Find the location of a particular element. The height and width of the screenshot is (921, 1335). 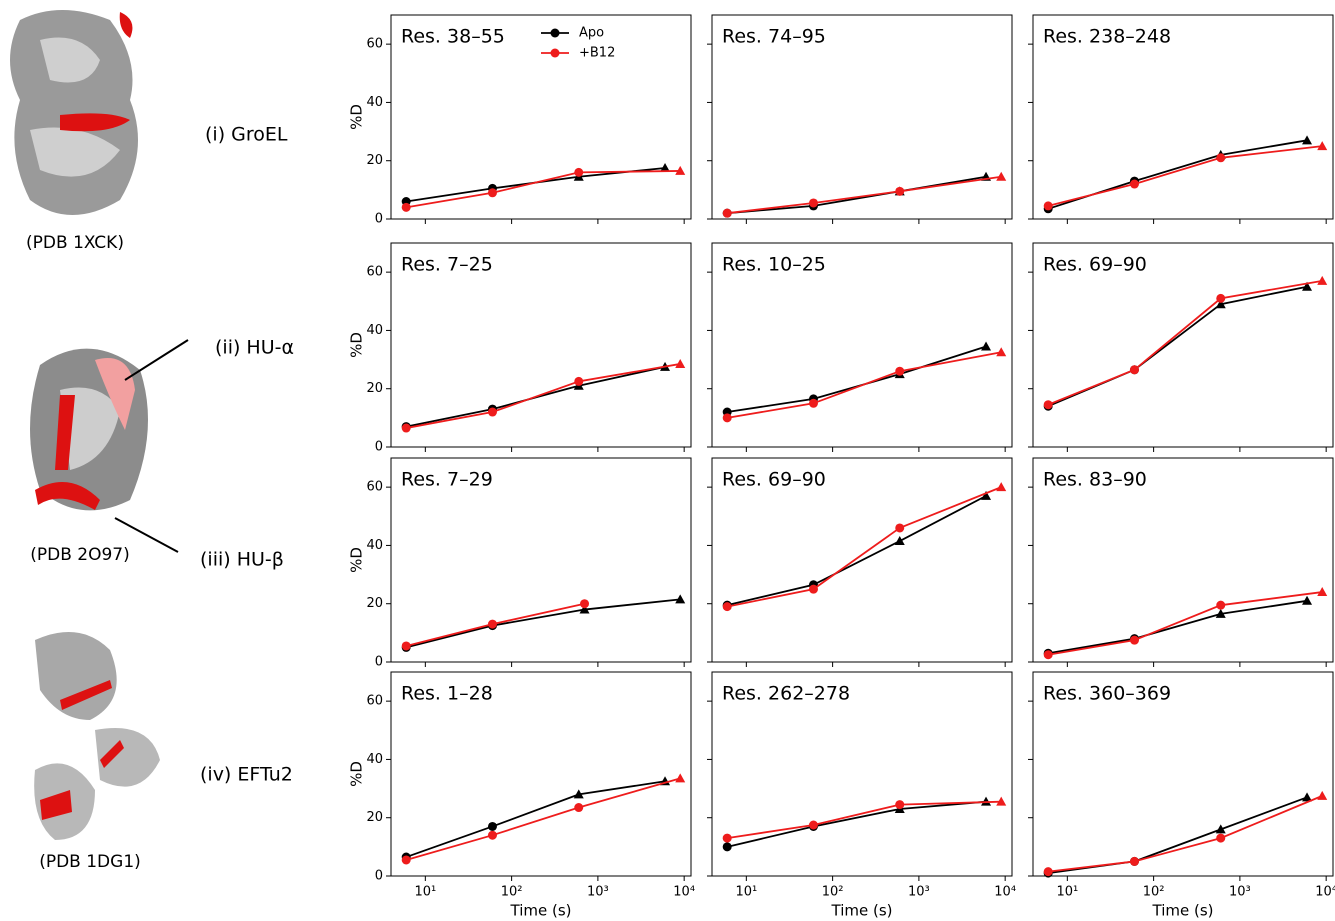

protein-label: (iii) HU-β is located at coordinates (242, 560).